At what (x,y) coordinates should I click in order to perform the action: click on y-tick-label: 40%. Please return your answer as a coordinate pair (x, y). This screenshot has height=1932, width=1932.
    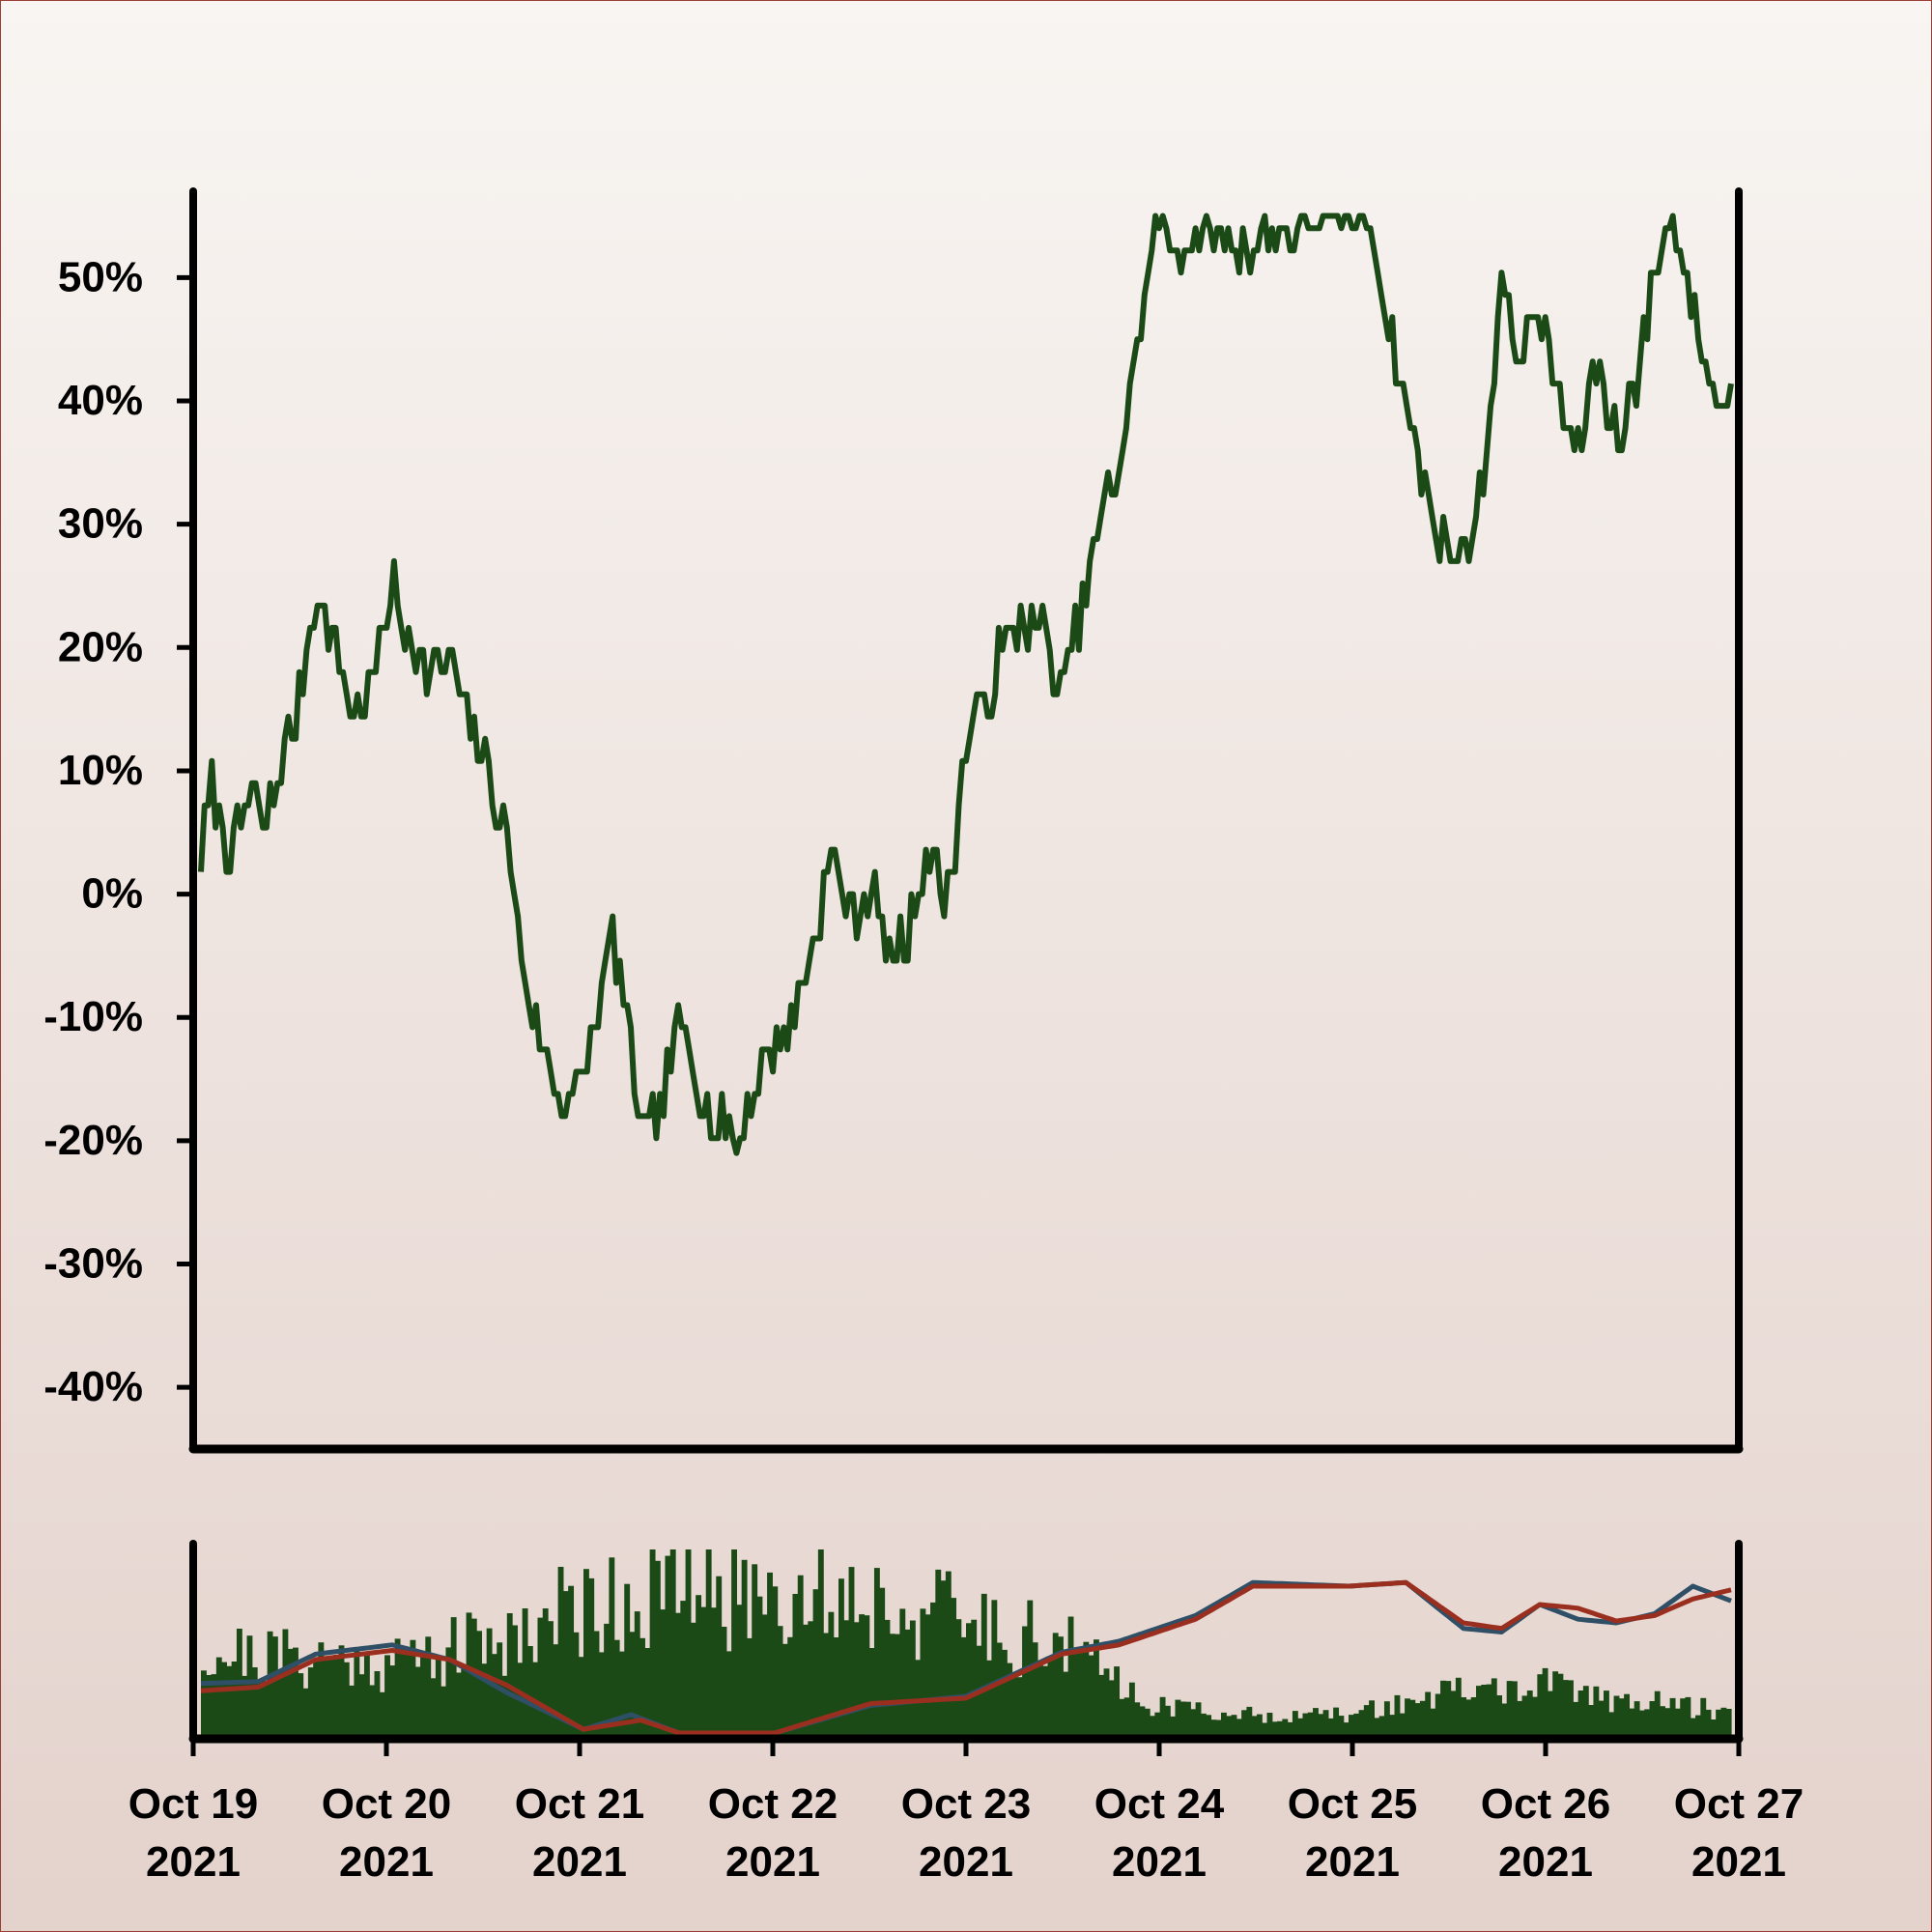
    Looking at the image, I should click on (100, 400).